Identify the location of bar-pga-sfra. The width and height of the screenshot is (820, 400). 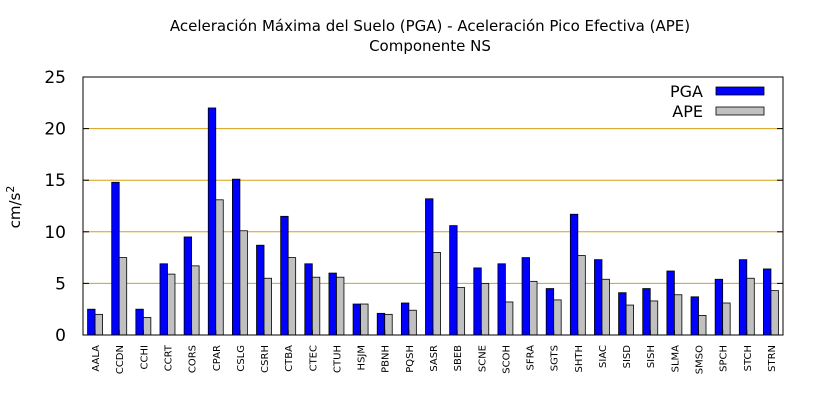
(525, 296).